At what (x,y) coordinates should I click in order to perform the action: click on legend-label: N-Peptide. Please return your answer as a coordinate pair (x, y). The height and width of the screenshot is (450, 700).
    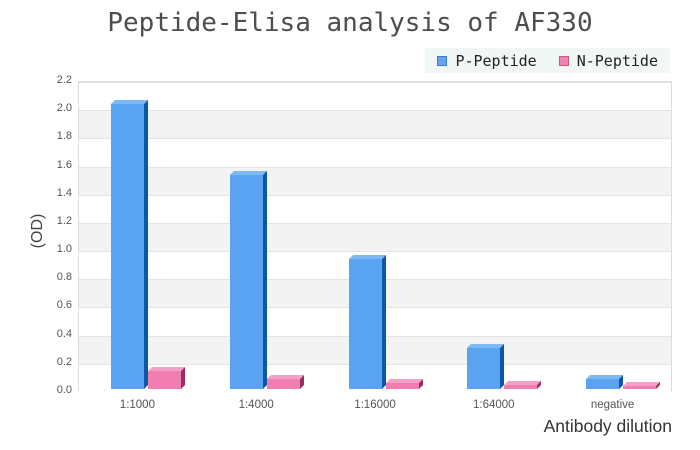
    Looking at the image, I should click on (617, 60).